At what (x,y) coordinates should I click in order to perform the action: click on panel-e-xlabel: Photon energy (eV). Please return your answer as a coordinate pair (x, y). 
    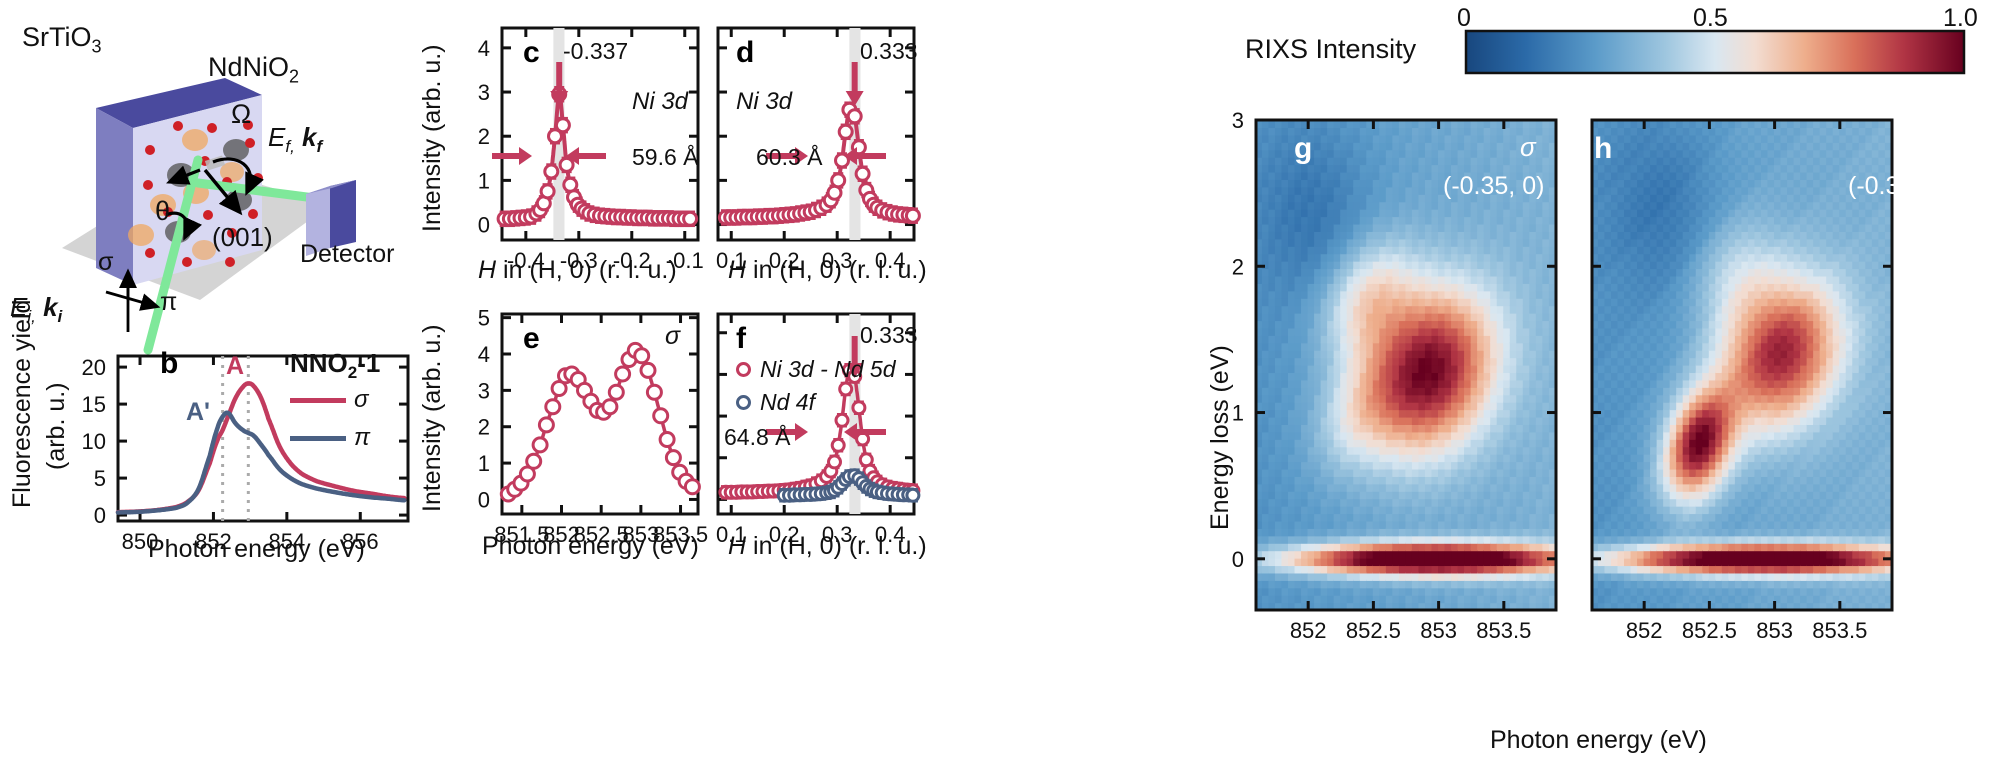
    Looking at the image, I should click on (590, 546).